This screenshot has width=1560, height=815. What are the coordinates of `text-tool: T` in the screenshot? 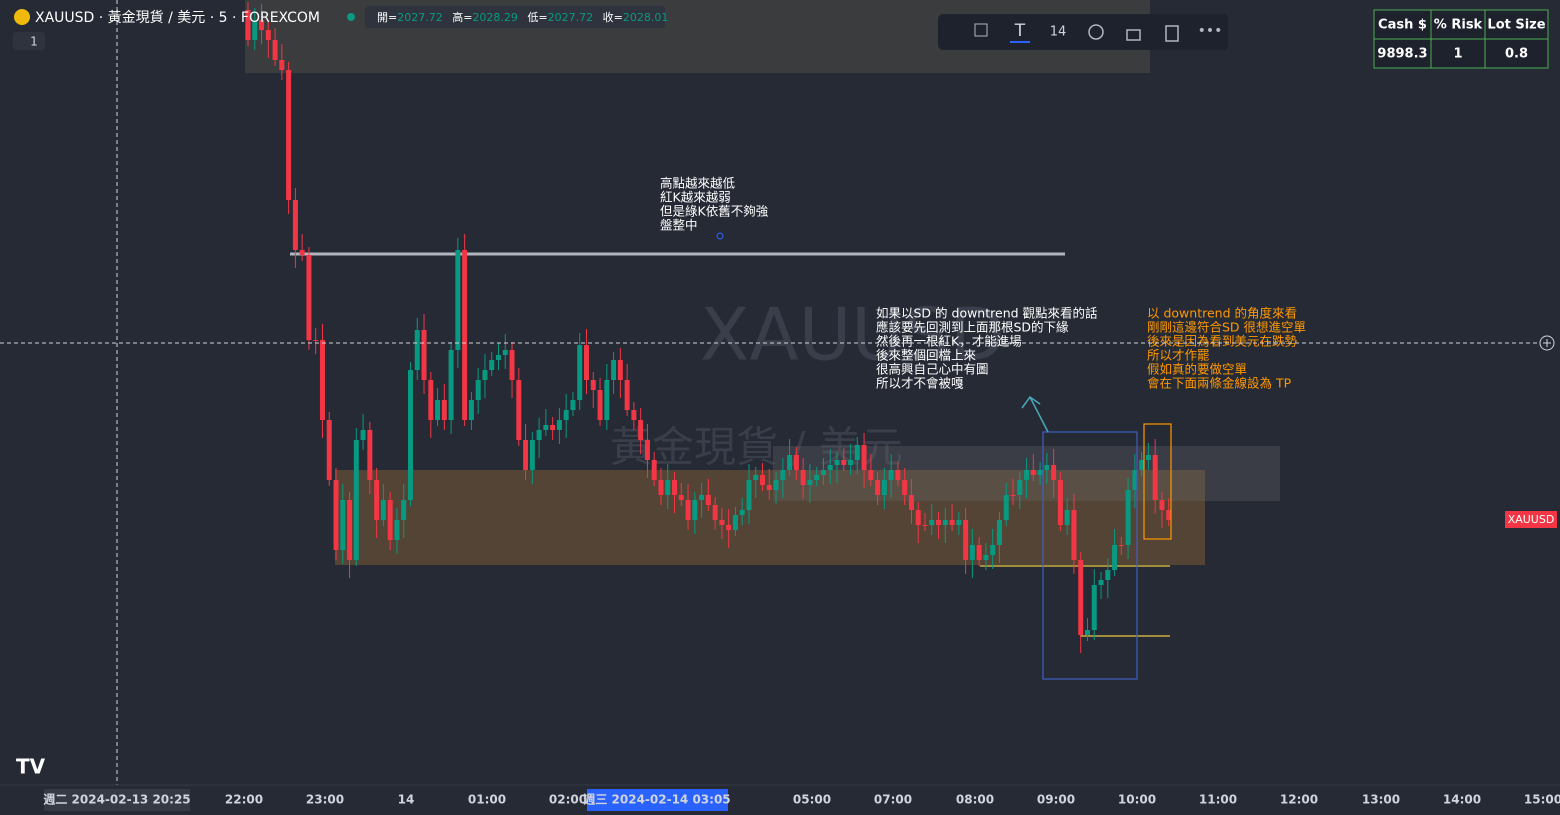 It's located at (1020, 31).